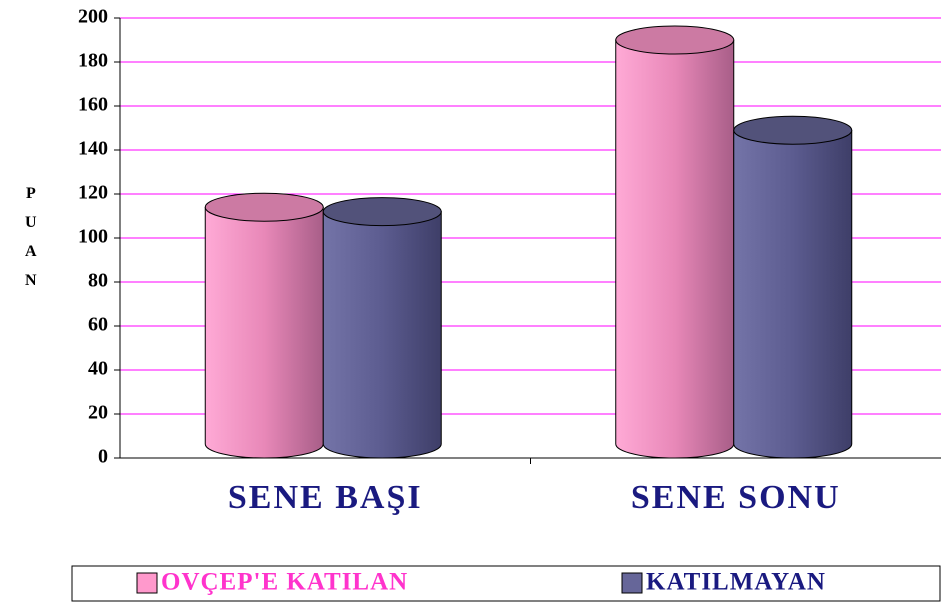 Image resolution: width=941 pixels, height=602 pixels. What do you see at coordinates (325, 497) in the screenshot?
I see `x-tick-label: SENE BAŞI` at bounding box center [325, 497].